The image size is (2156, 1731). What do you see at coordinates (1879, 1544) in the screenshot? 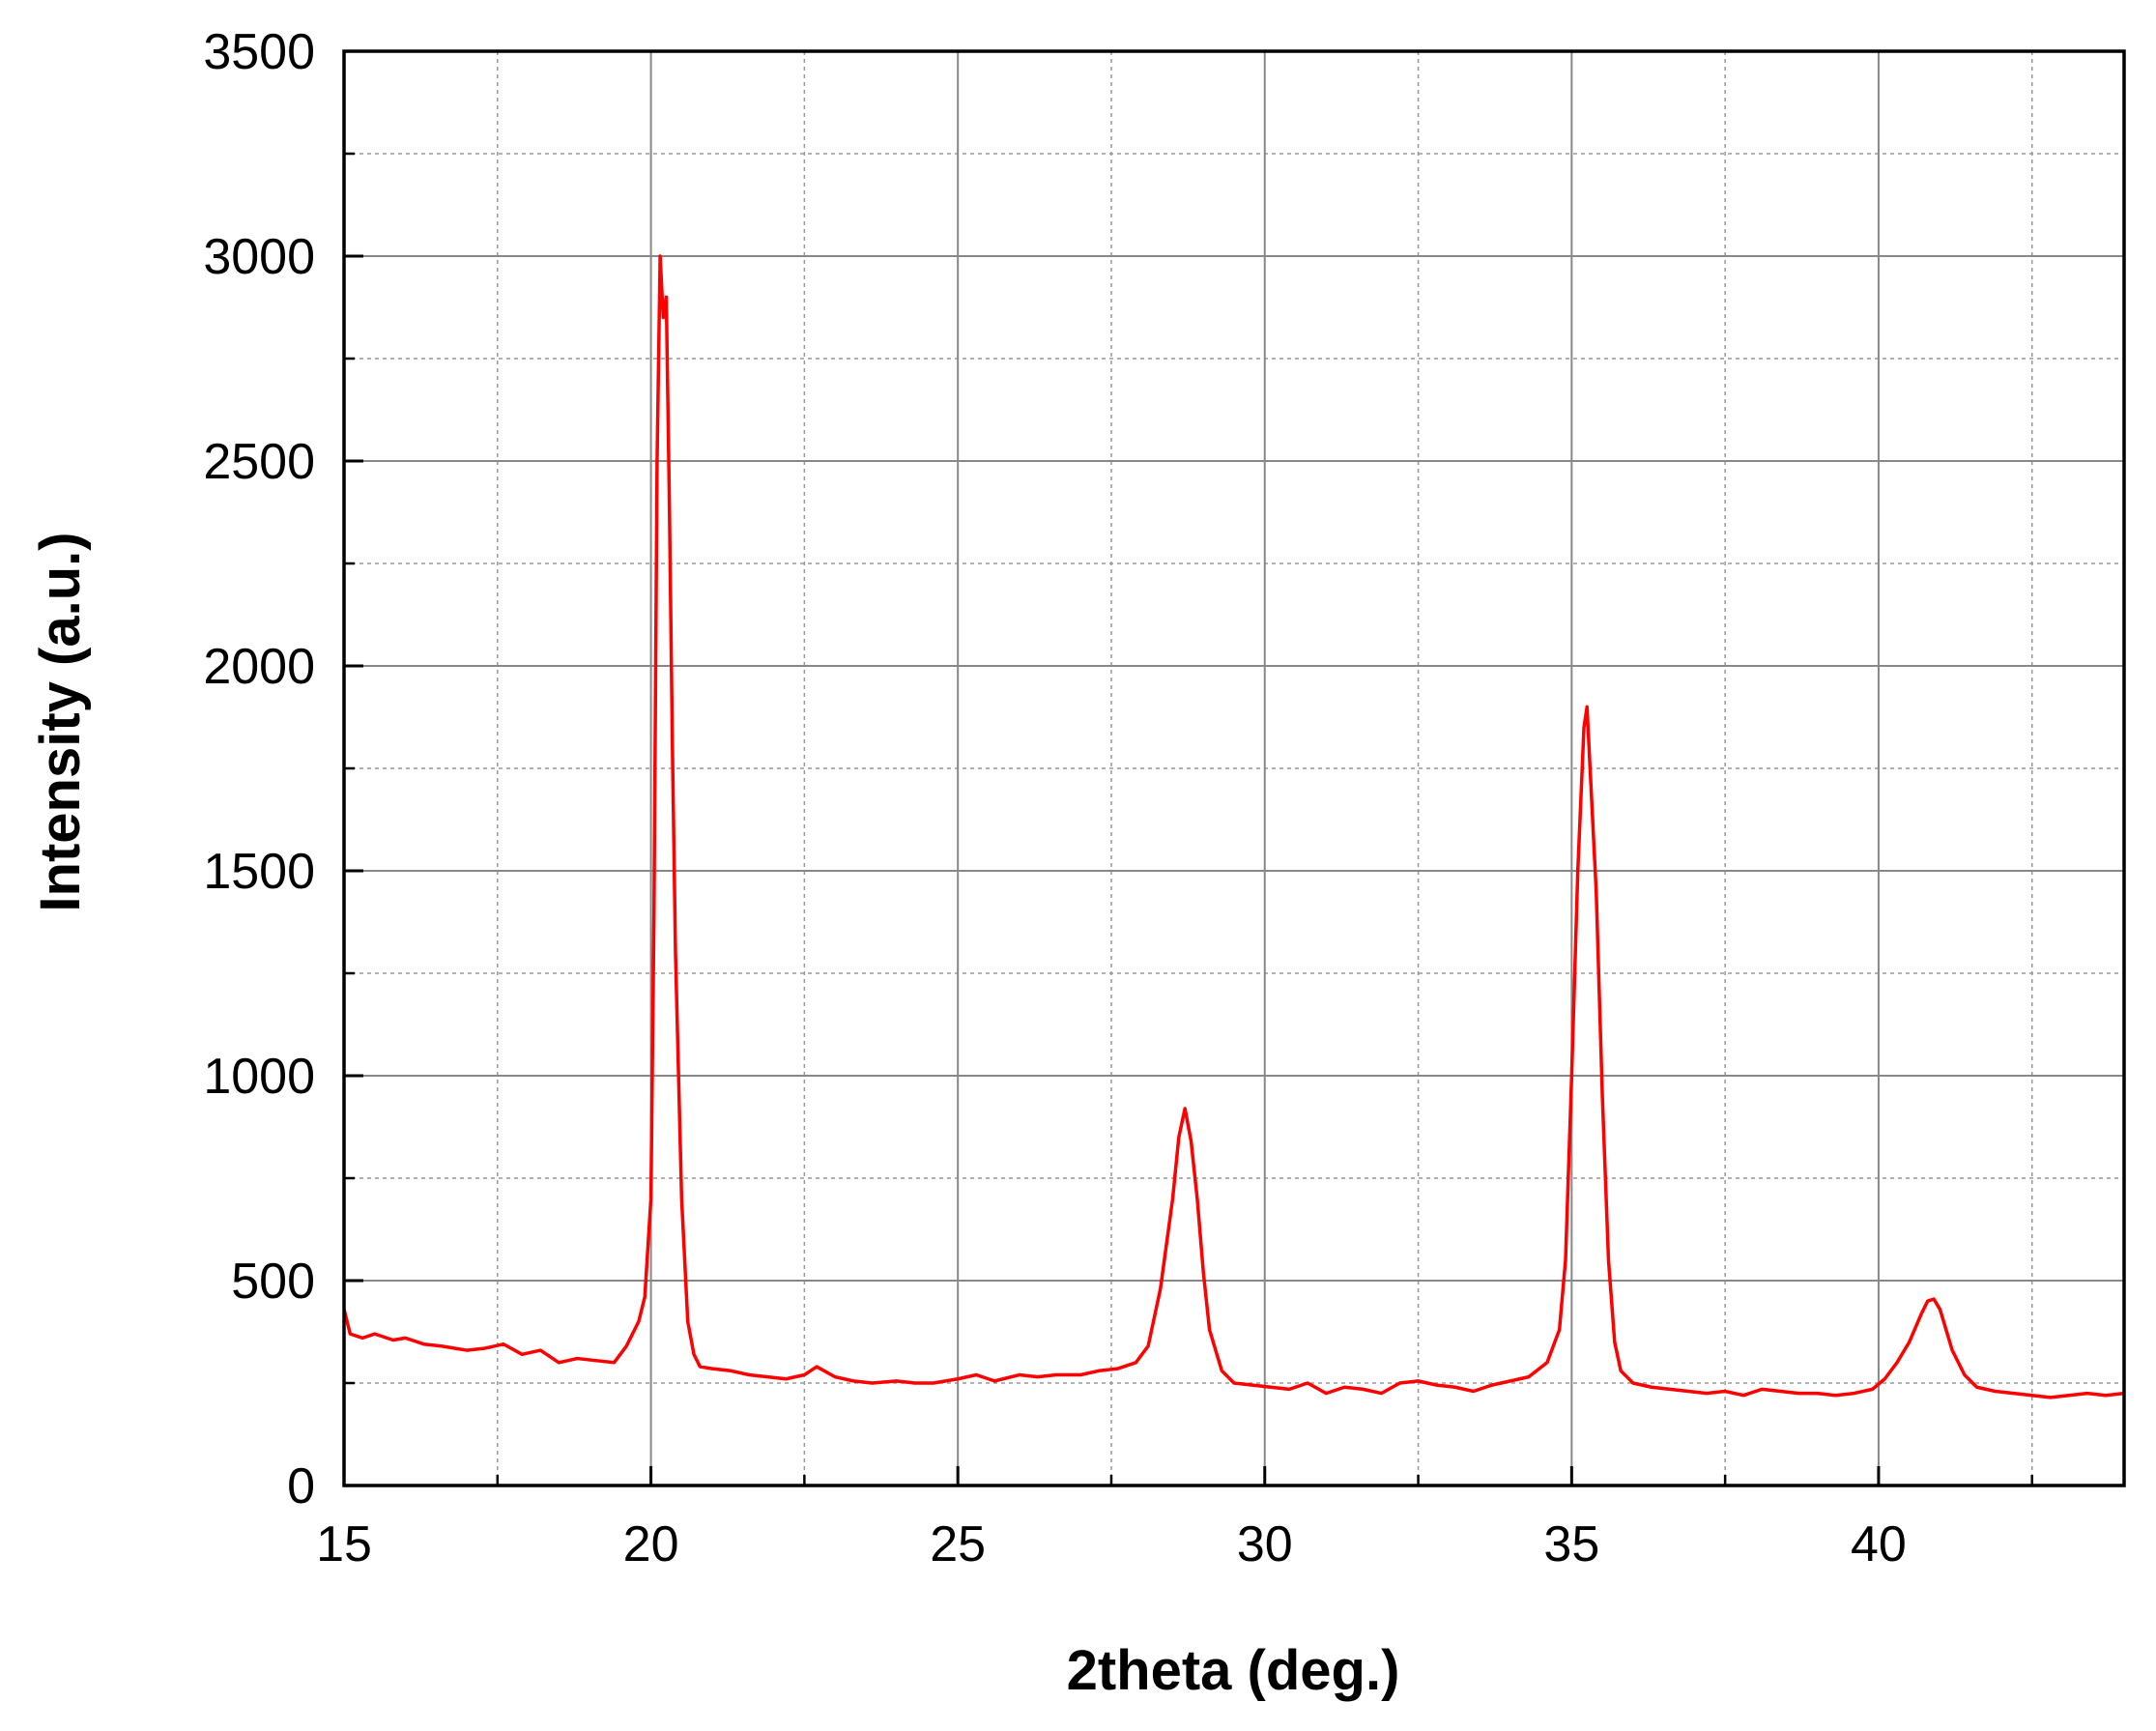
I see `x-tick-label: 40` at bounding box center [1879, 1544].